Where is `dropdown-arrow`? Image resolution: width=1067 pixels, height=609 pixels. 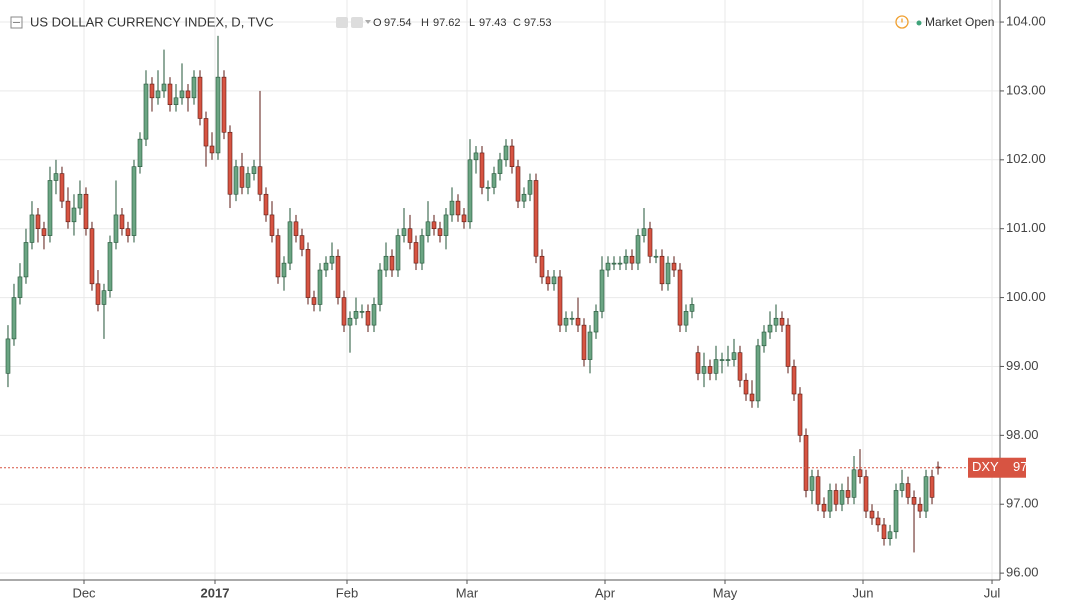 dropdown-arrow is located at coordinates (368, 22).